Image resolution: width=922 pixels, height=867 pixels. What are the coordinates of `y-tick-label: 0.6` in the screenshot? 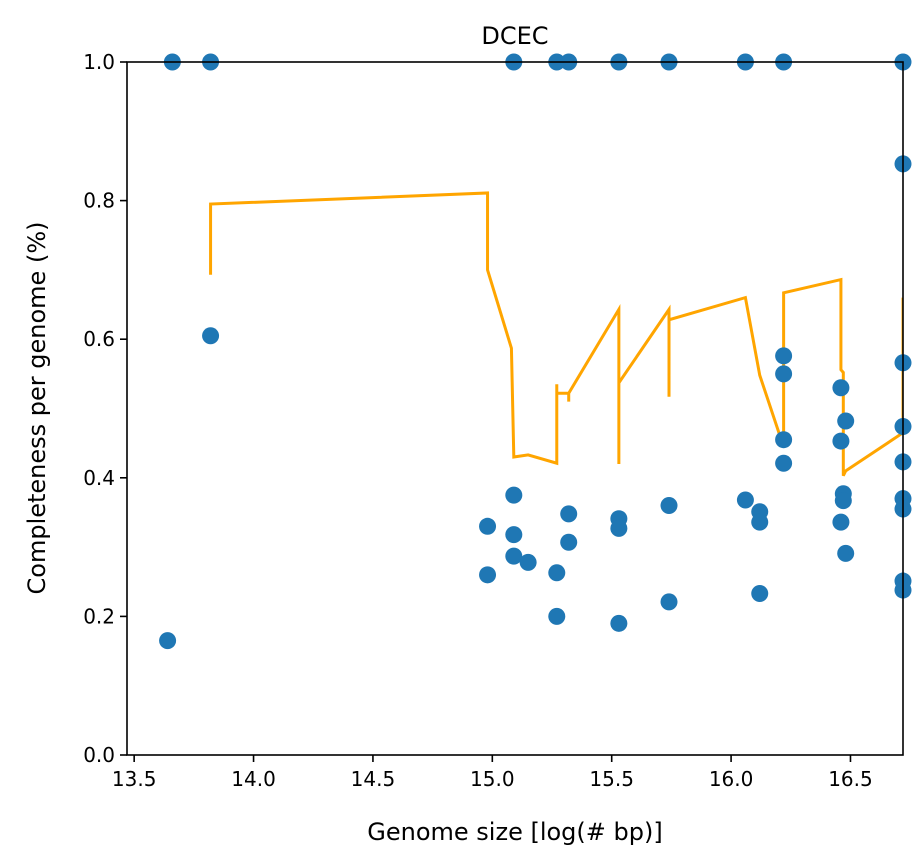 It's located at (99, 339).